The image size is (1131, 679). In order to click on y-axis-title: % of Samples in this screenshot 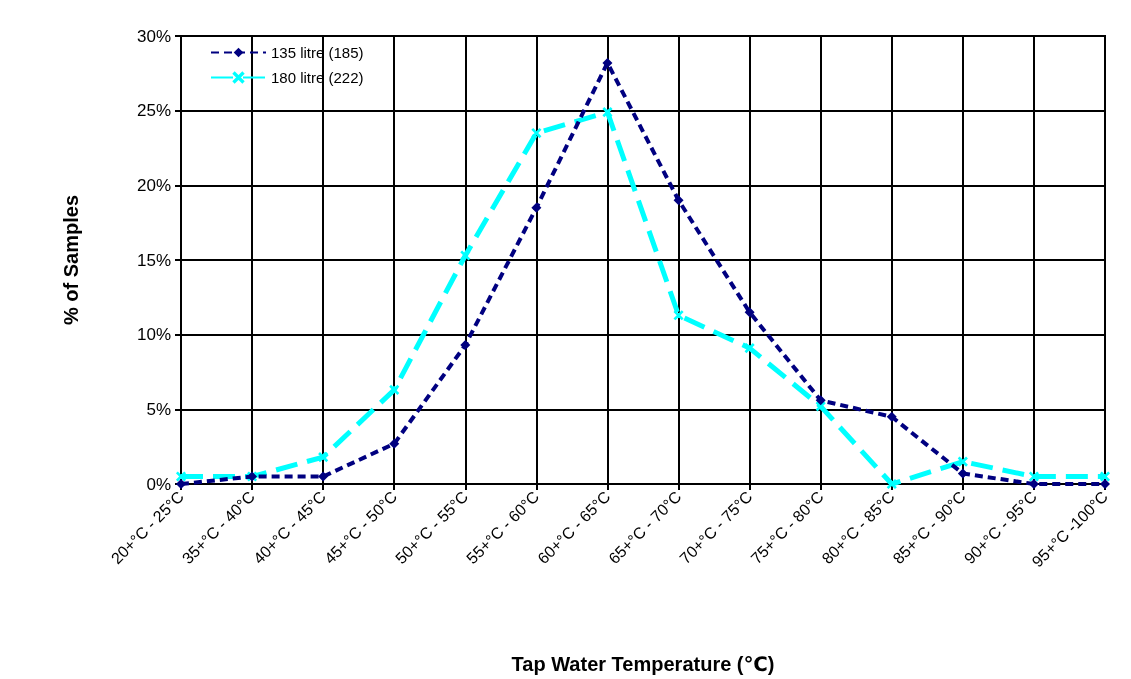, I will do `click(71, 260)`.